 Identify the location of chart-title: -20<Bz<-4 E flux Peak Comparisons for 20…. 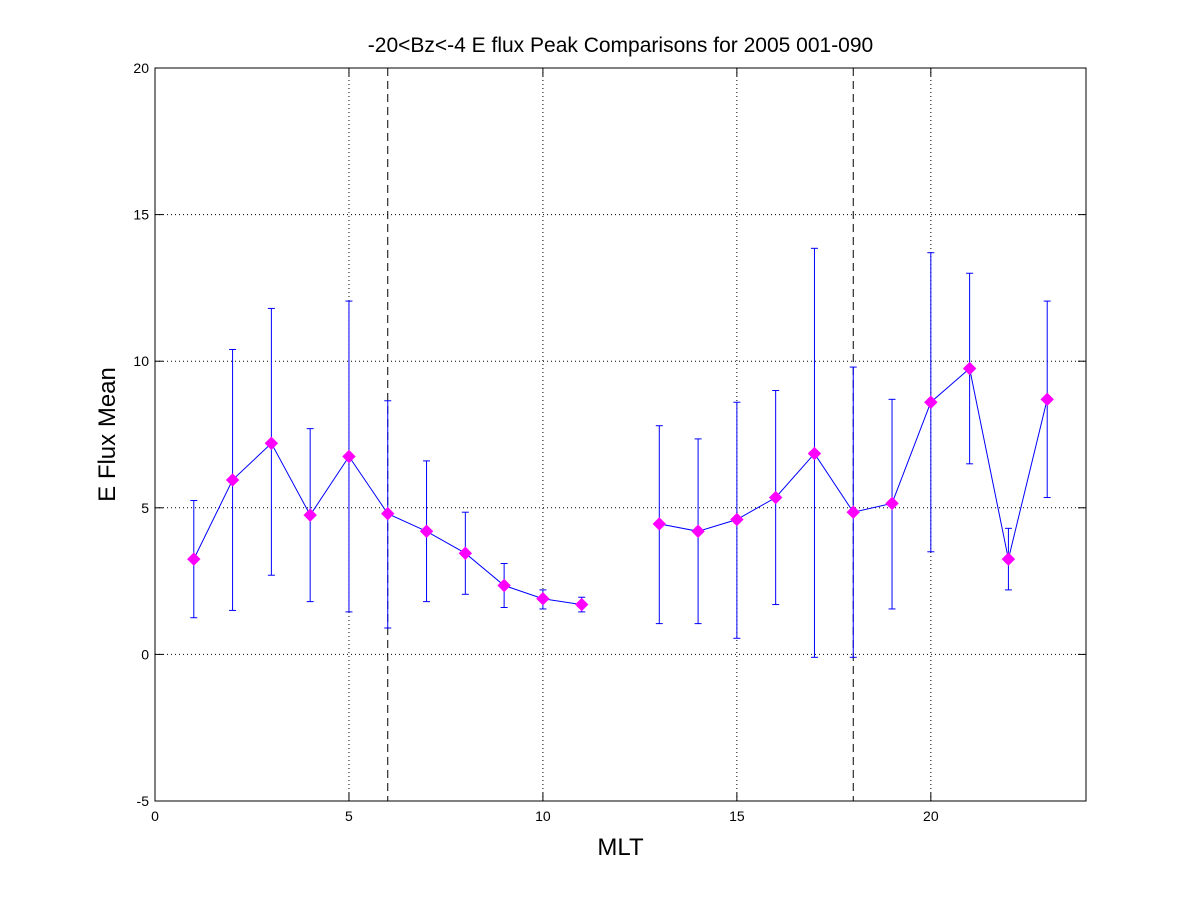
(620, 45).